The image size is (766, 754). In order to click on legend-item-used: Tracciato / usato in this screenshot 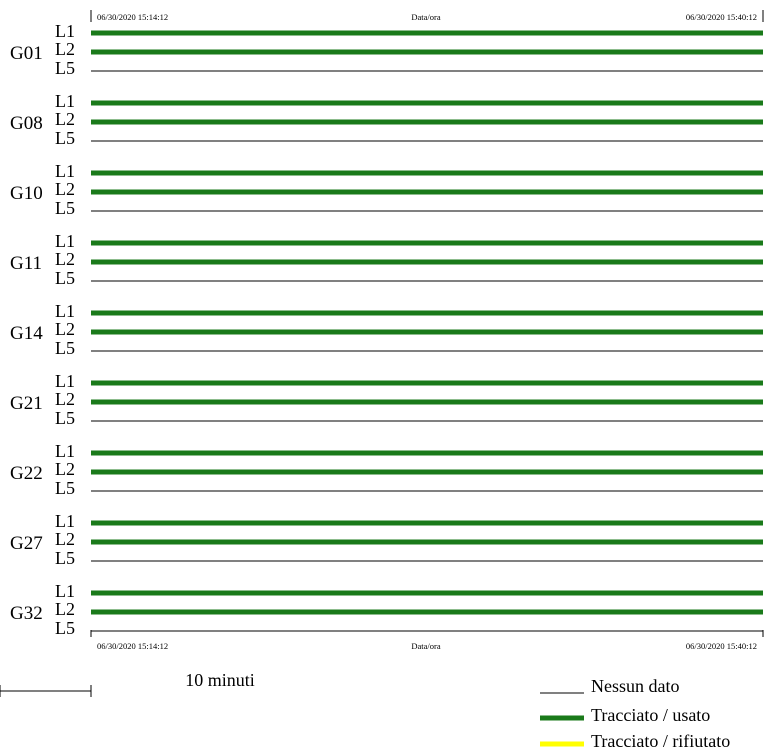, I will do `click(625, 715)`.